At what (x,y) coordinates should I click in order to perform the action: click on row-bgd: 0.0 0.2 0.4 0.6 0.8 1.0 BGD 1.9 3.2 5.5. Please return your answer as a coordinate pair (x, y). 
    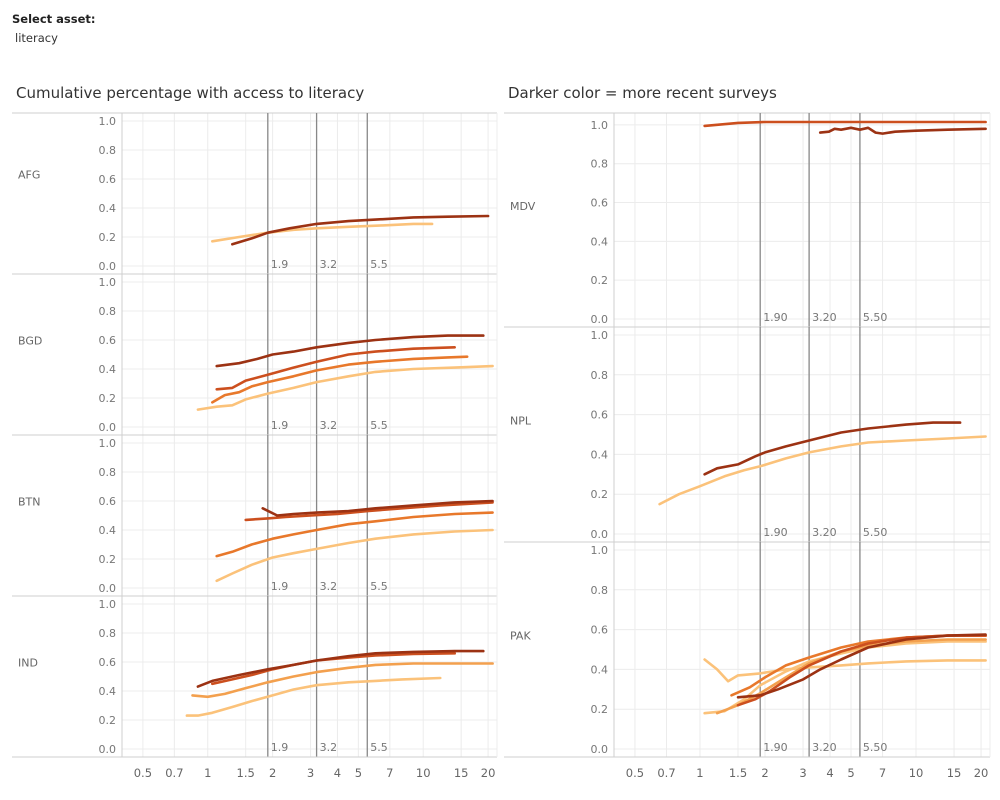
    Looking at the image, I should click on (254, 354).